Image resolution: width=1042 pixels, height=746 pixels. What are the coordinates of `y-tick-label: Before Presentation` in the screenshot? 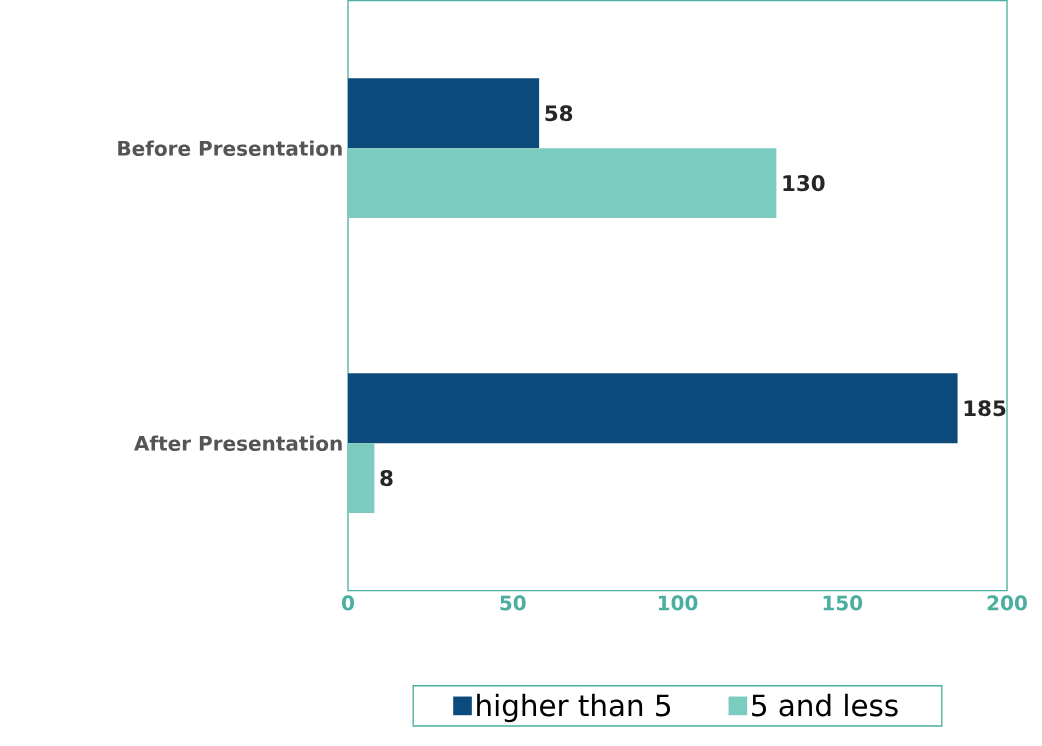 It's located at (230, 148).